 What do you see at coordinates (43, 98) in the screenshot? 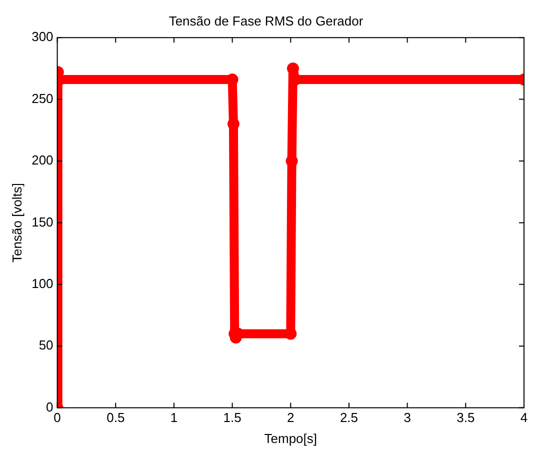
I see `y-tick-label: 250` at bounding box center [43, 98].